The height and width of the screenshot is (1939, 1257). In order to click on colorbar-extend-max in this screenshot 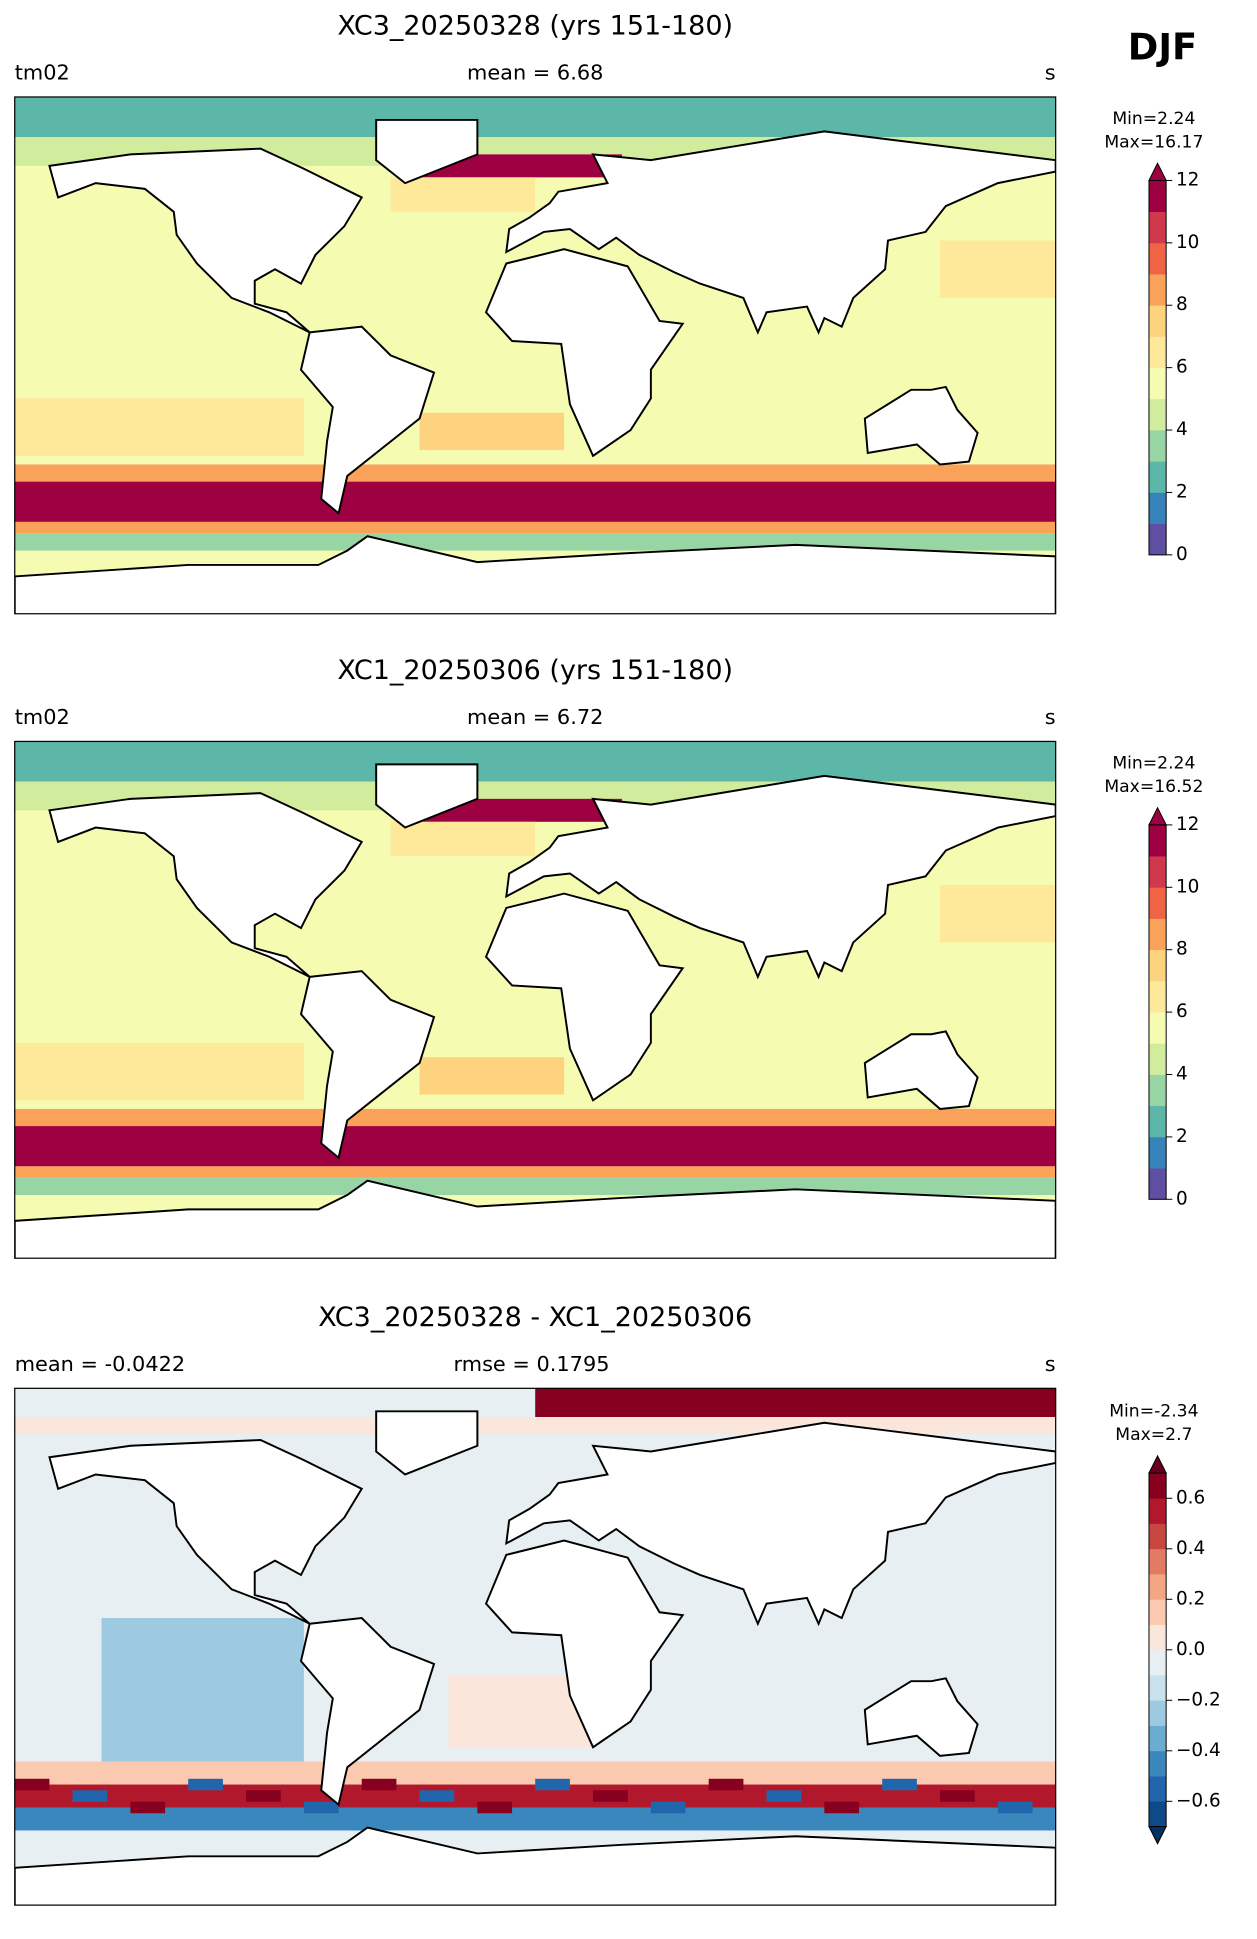, I will do `click(1157, 1464)`.